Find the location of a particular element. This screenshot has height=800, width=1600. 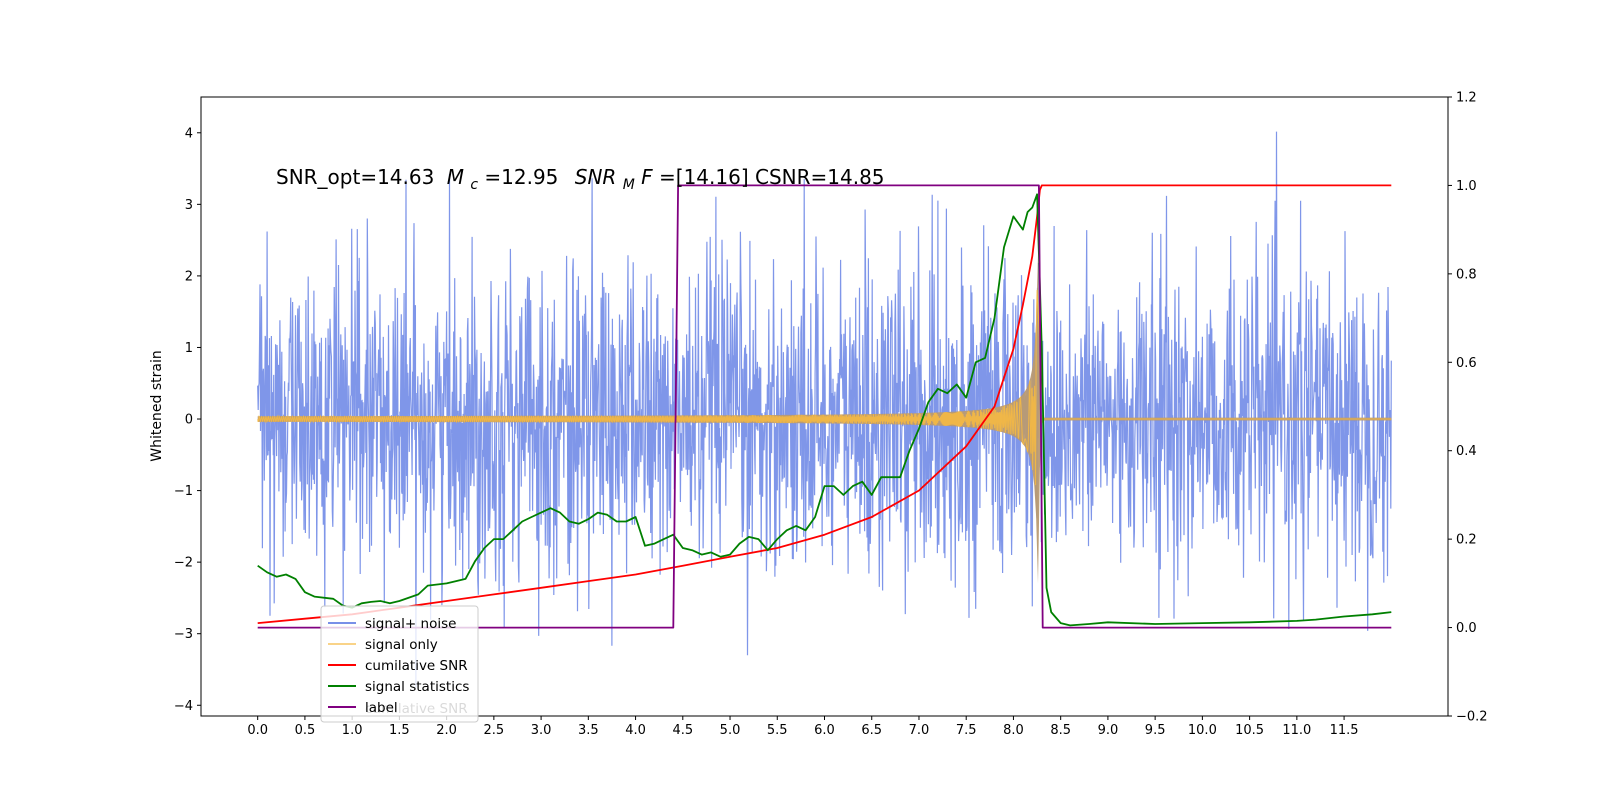

x-tick-label: 9.5 is located at coordinates (1155, 730).